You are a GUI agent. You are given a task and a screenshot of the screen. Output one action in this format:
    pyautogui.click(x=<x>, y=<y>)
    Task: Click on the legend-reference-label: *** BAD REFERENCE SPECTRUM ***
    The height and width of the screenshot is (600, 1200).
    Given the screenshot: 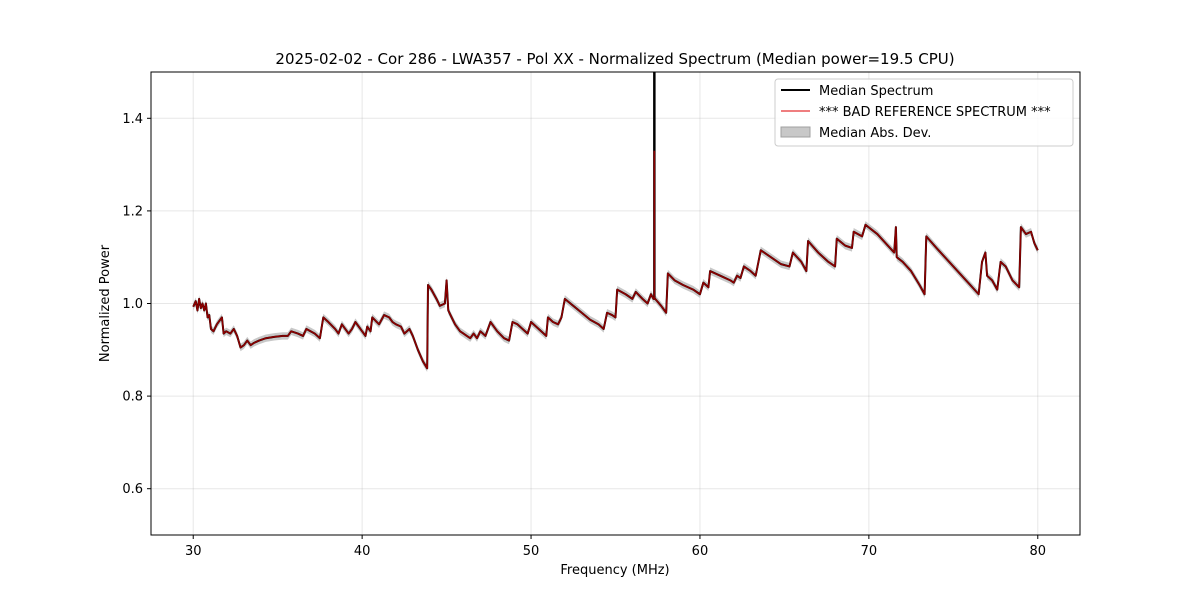 What is the action you would take?
    pyautogui.click(x=935, y=112)
    